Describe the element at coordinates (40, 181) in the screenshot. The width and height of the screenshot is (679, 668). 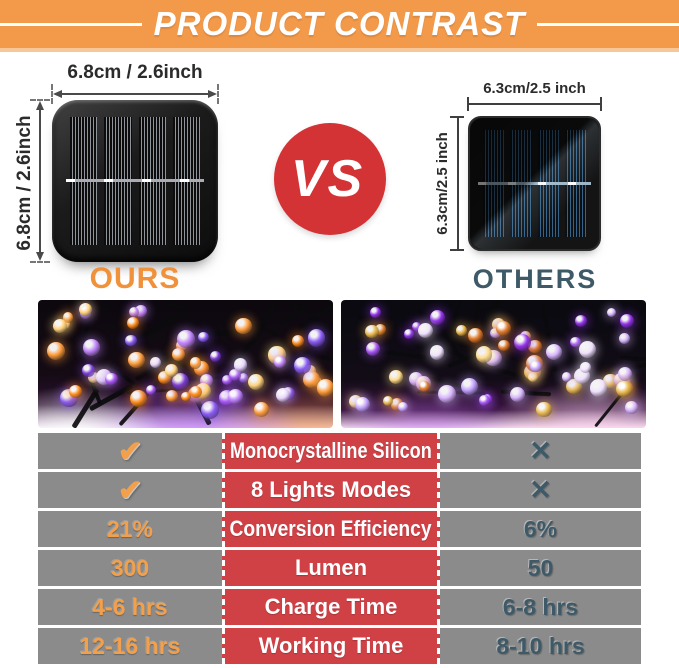
I see `ours-height-dimension-line` at that location.